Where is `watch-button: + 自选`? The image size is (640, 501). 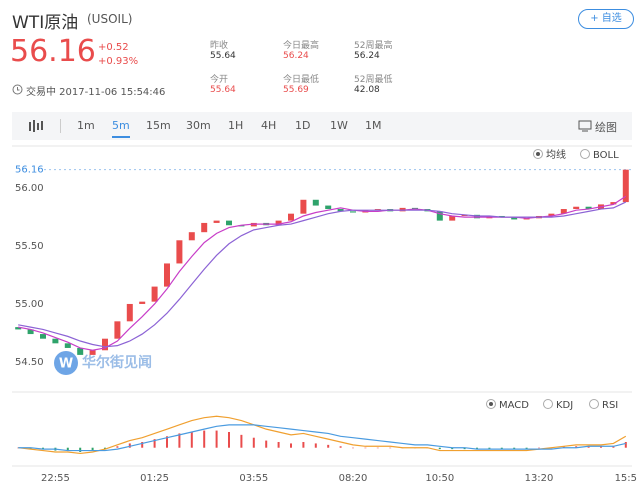 watch-button: + 自选 is located at coordinates (606, 19).